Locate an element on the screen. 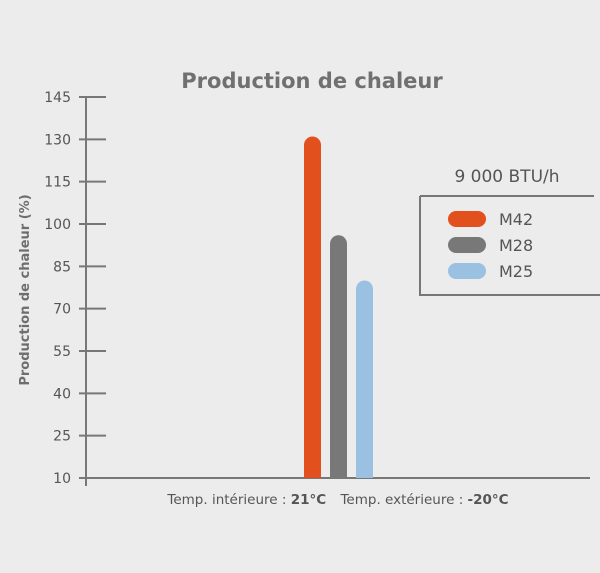 This screenshot has height=573, width=600. legend-label: M42 is located at coordinates (516, 219).